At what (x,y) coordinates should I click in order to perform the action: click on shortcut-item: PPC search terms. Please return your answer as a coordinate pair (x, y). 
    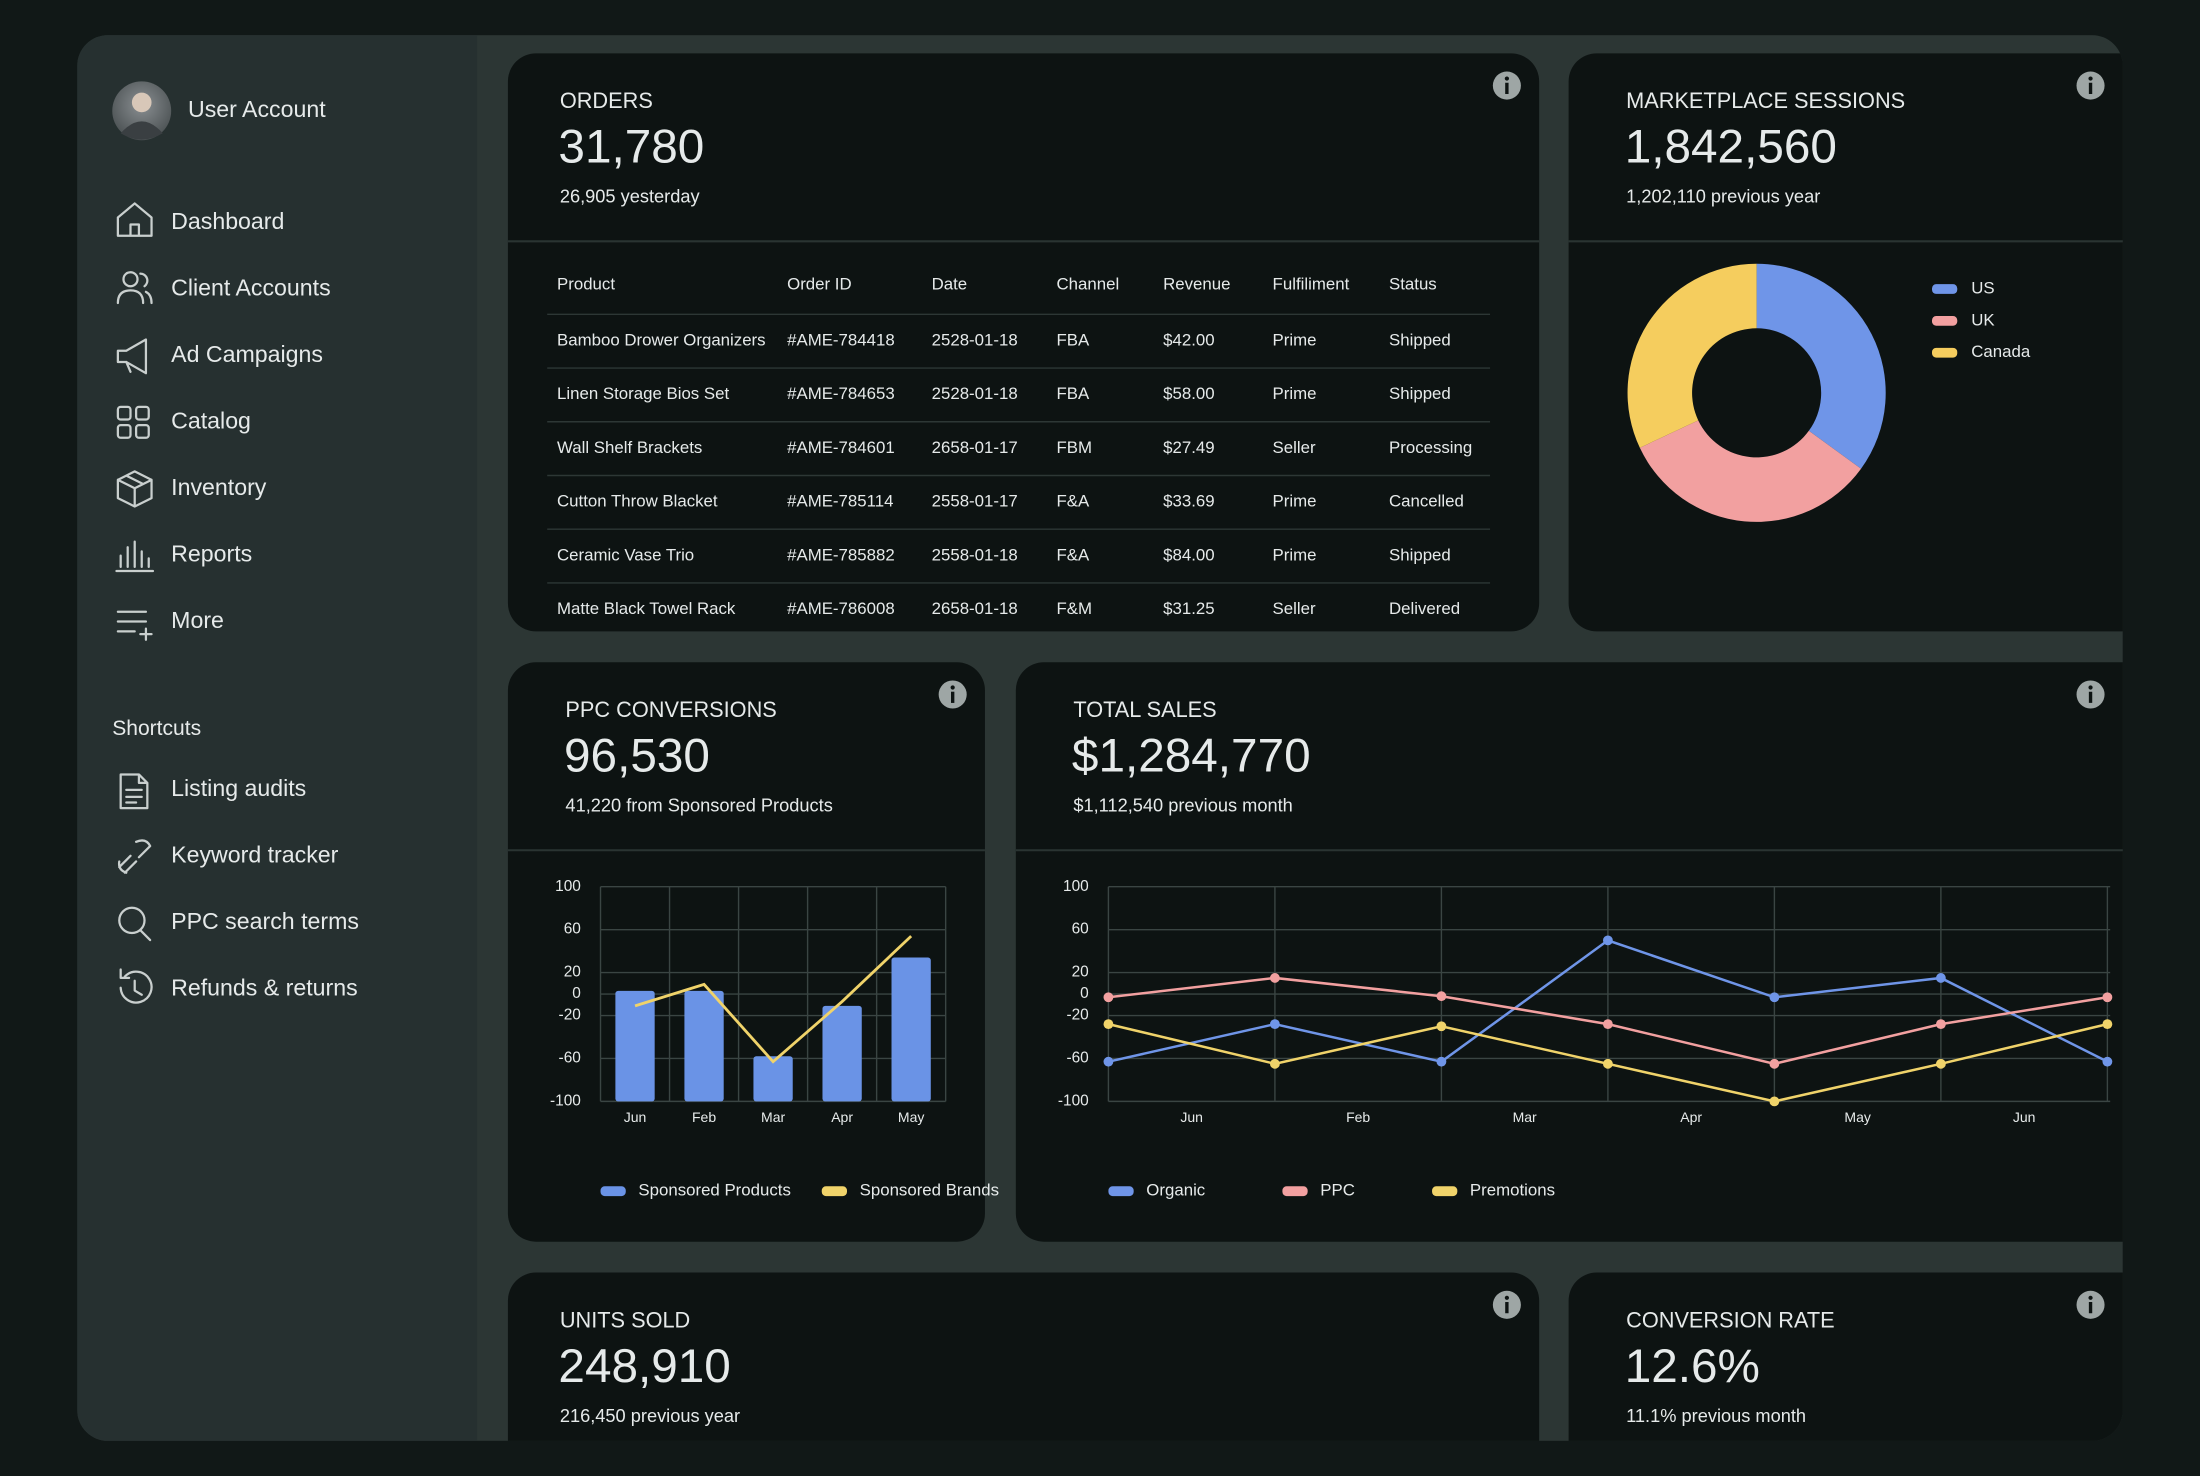
    Looking at the image, I should click on (265, 921).